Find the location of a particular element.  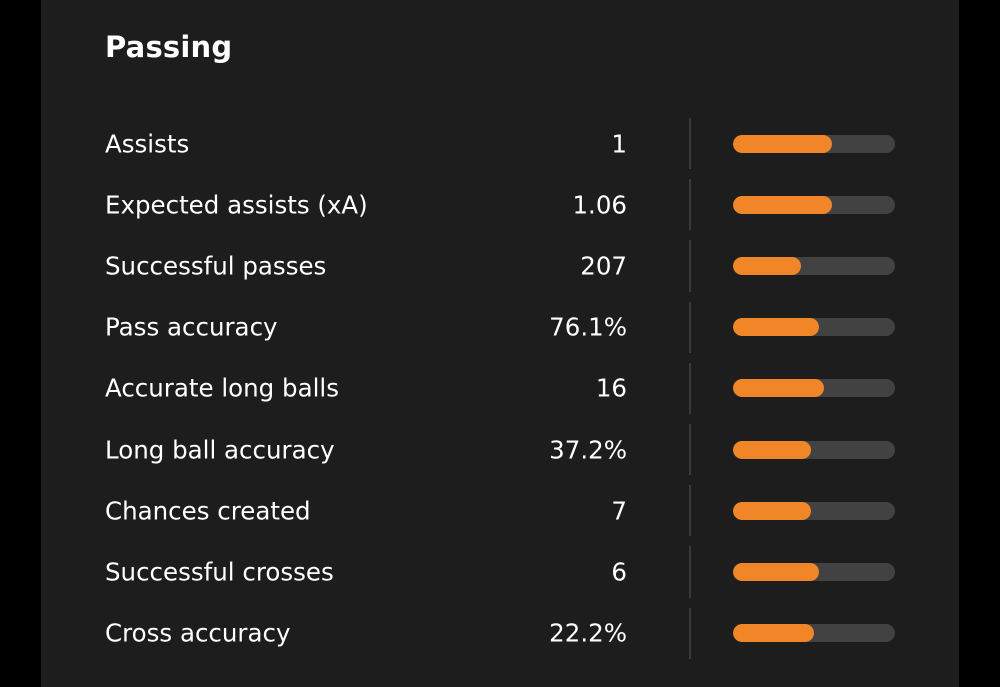

stat-row-successful-crosses: Successful crosses 6 is located at coordinates (500, 571).